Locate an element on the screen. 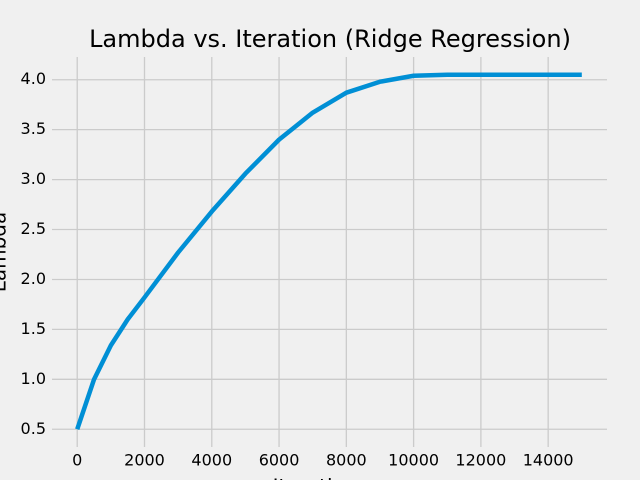 This screenshot has height=480, width=640. y-tick-label: 4.0 is located at coordinates (33, 78).